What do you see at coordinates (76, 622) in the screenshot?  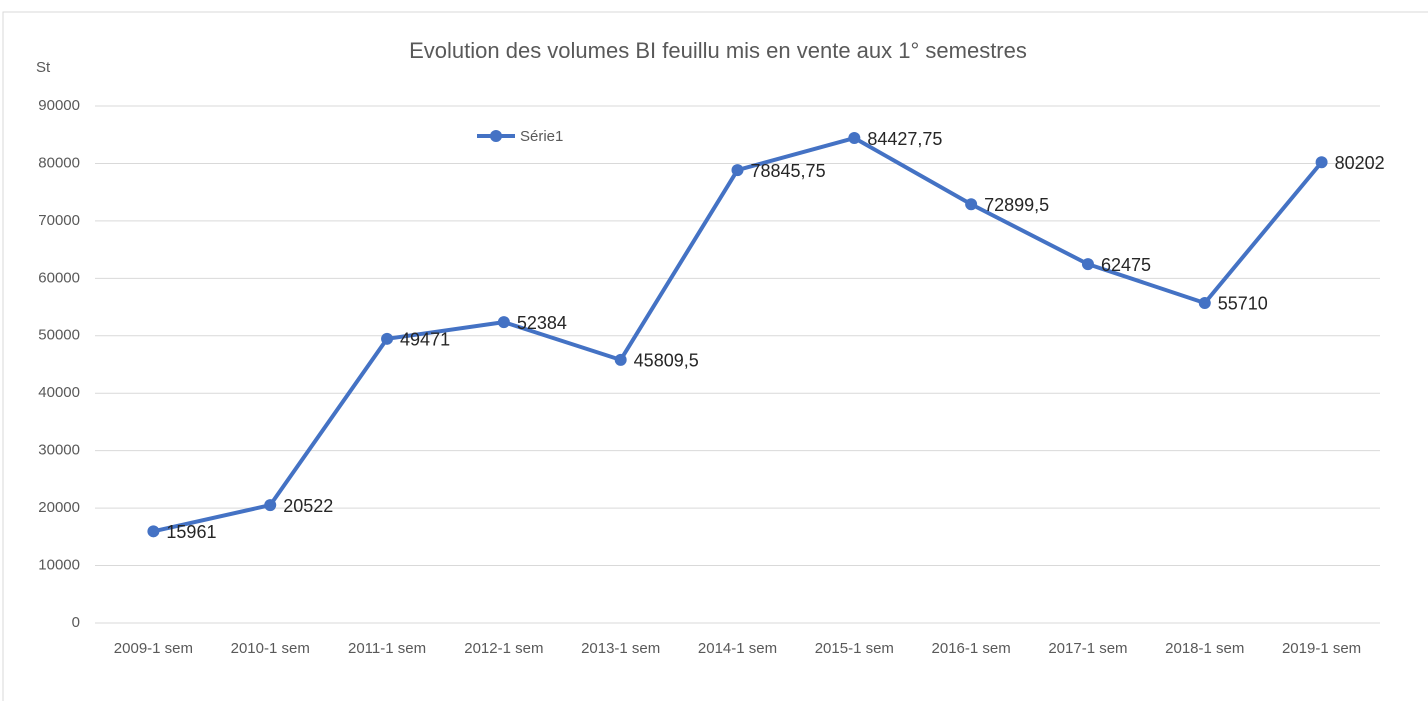 I see `y-tick-label: 0` at bounding box center [76, 622].